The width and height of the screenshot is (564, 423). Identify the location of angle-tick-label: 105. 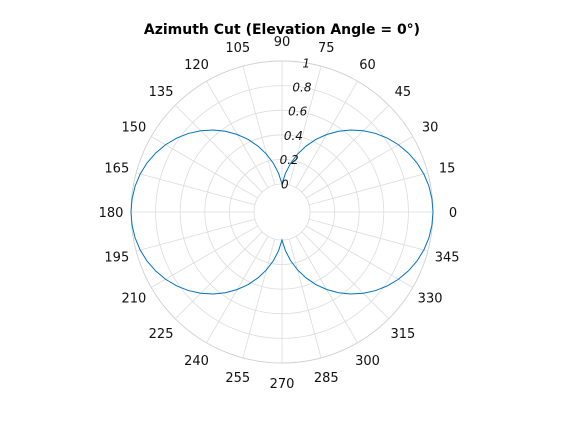
(237, 48).